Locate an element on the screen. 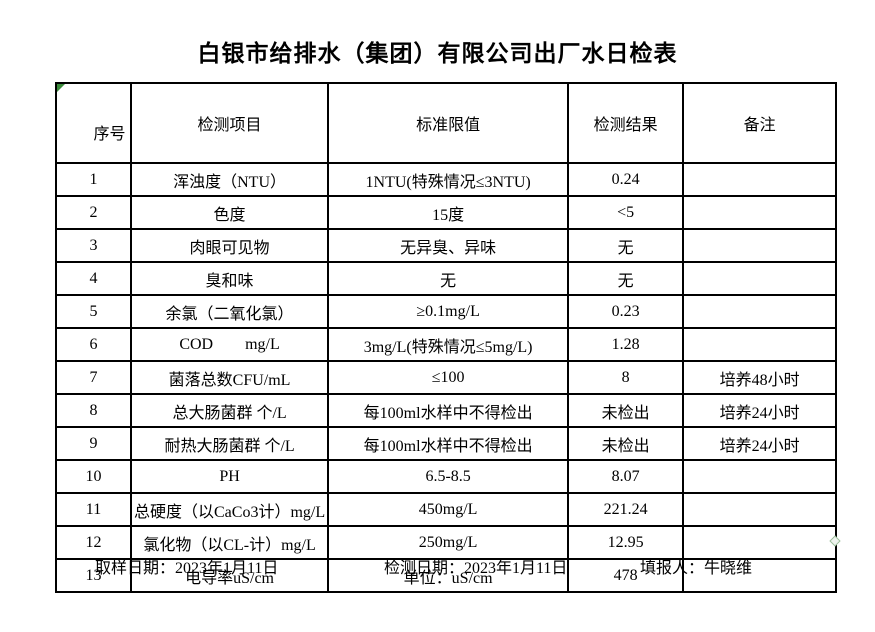  table-row: 10 PH 6.5-8.5 8.07 is located at coordinates (446, 476).